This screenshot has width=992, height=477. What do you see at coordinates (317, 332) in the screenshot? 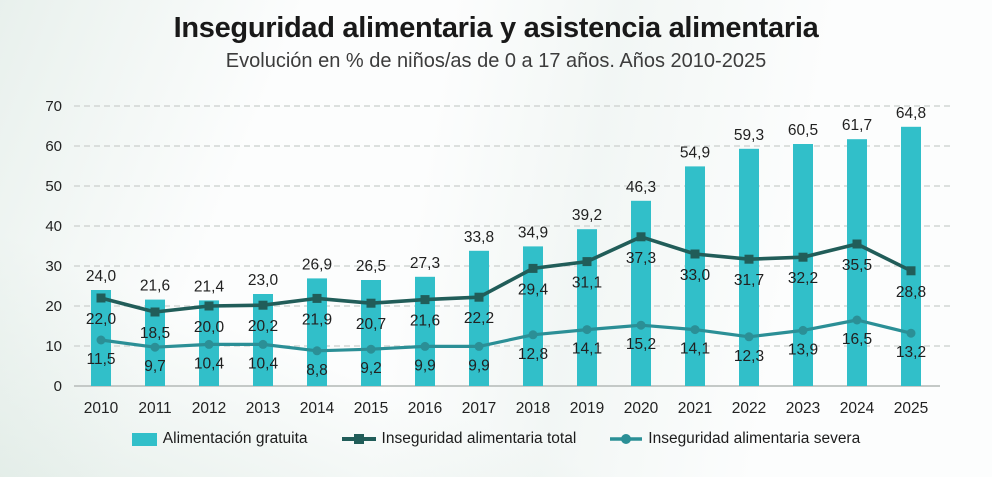
I see `bar-2014` at bounding box center [317, 332].